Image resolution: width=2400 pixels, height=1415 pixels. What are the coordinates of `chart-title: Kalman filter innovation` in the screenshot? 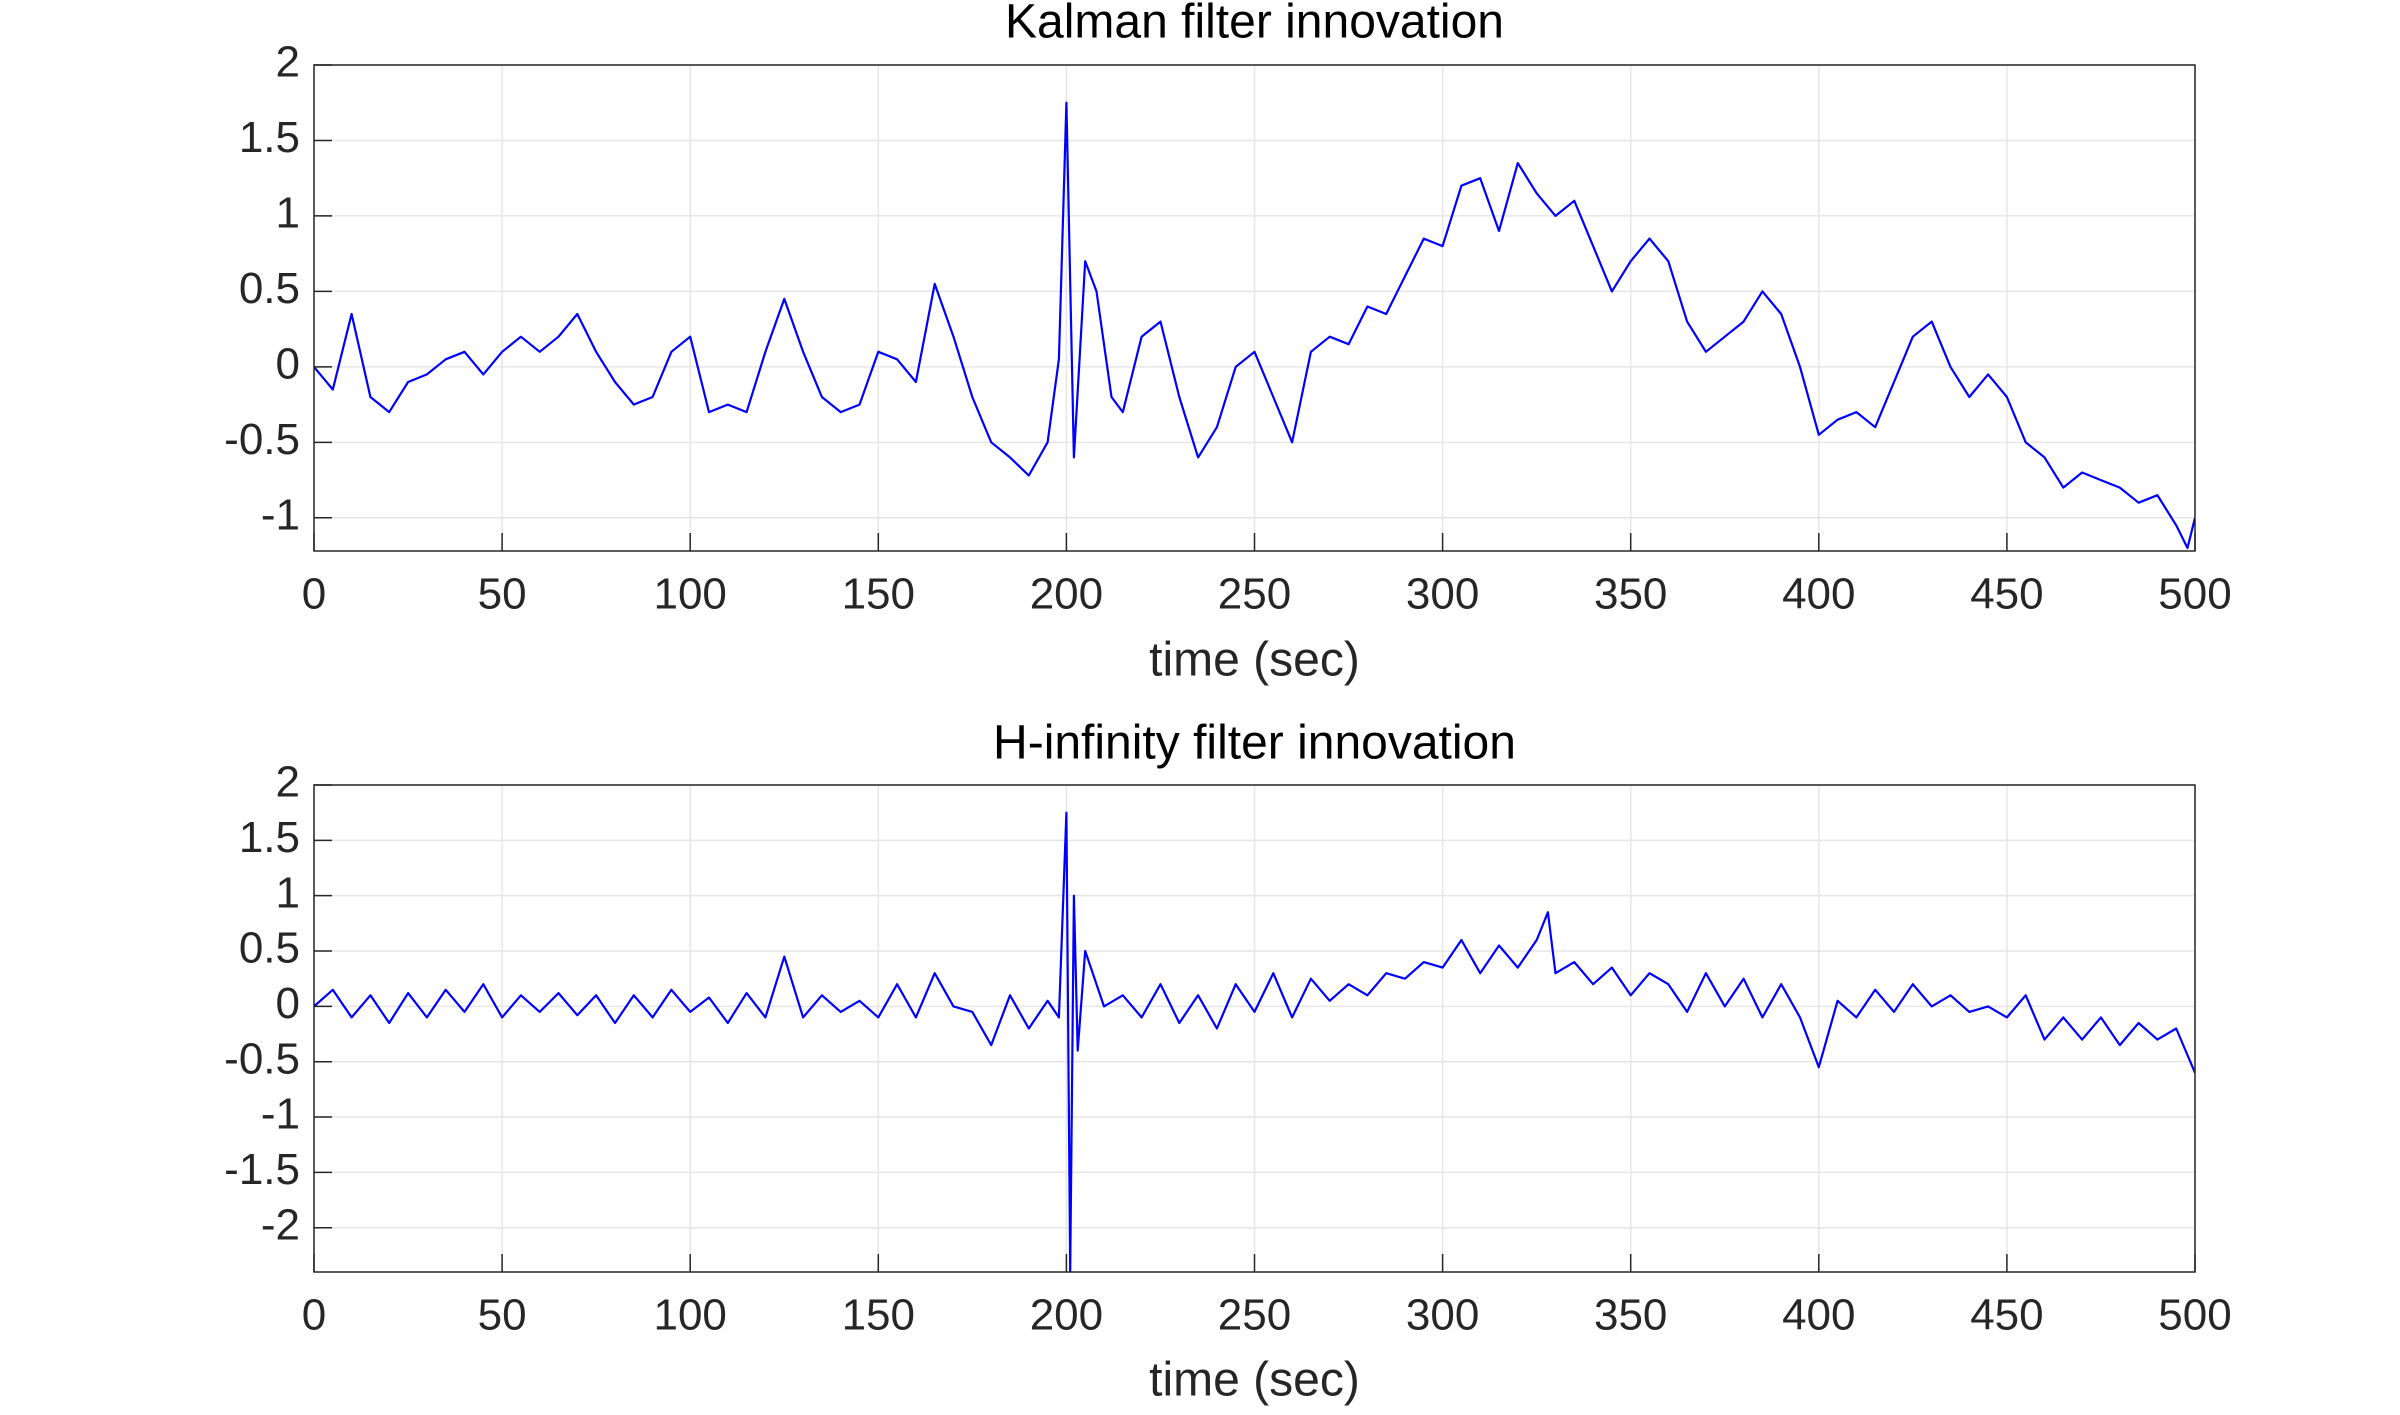 It's located at (1254, 24).